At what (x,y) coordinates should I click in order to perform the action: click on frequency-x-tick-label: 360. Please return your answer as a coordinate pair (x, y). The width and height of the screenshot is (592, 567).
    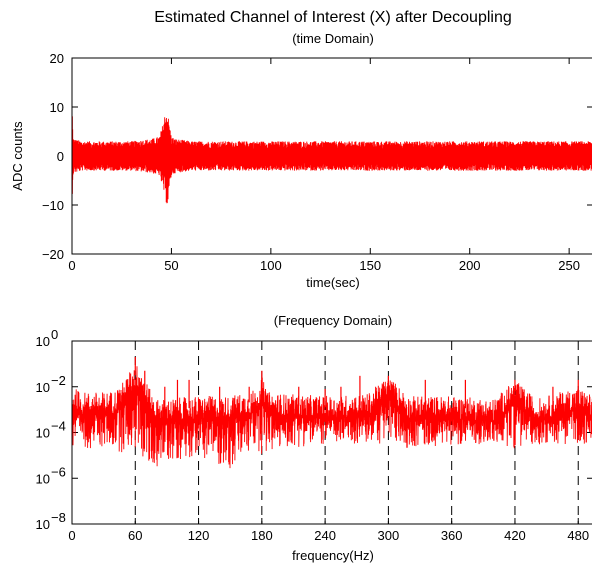
    Looking at the image, I should click on (452, 535).